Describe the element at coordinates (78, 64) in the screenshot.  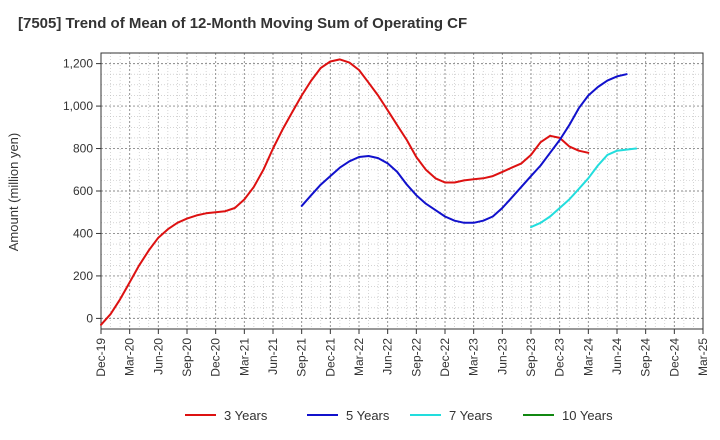
I see `y-tick-label: 1,200` at that location.